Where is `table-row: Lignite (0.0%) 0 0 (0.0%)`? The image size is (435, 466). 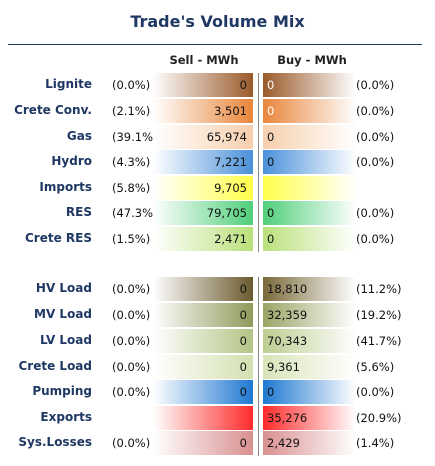 table-row: Lignite (0.0%) 0 0 (0.0%) is located at coordinates (217, 85).